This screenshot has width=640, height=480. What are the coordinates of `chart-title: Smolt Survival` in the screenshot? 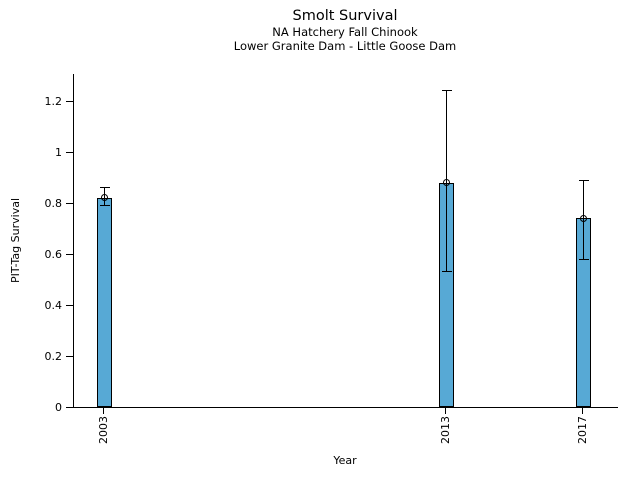 It's located at (345, 16).